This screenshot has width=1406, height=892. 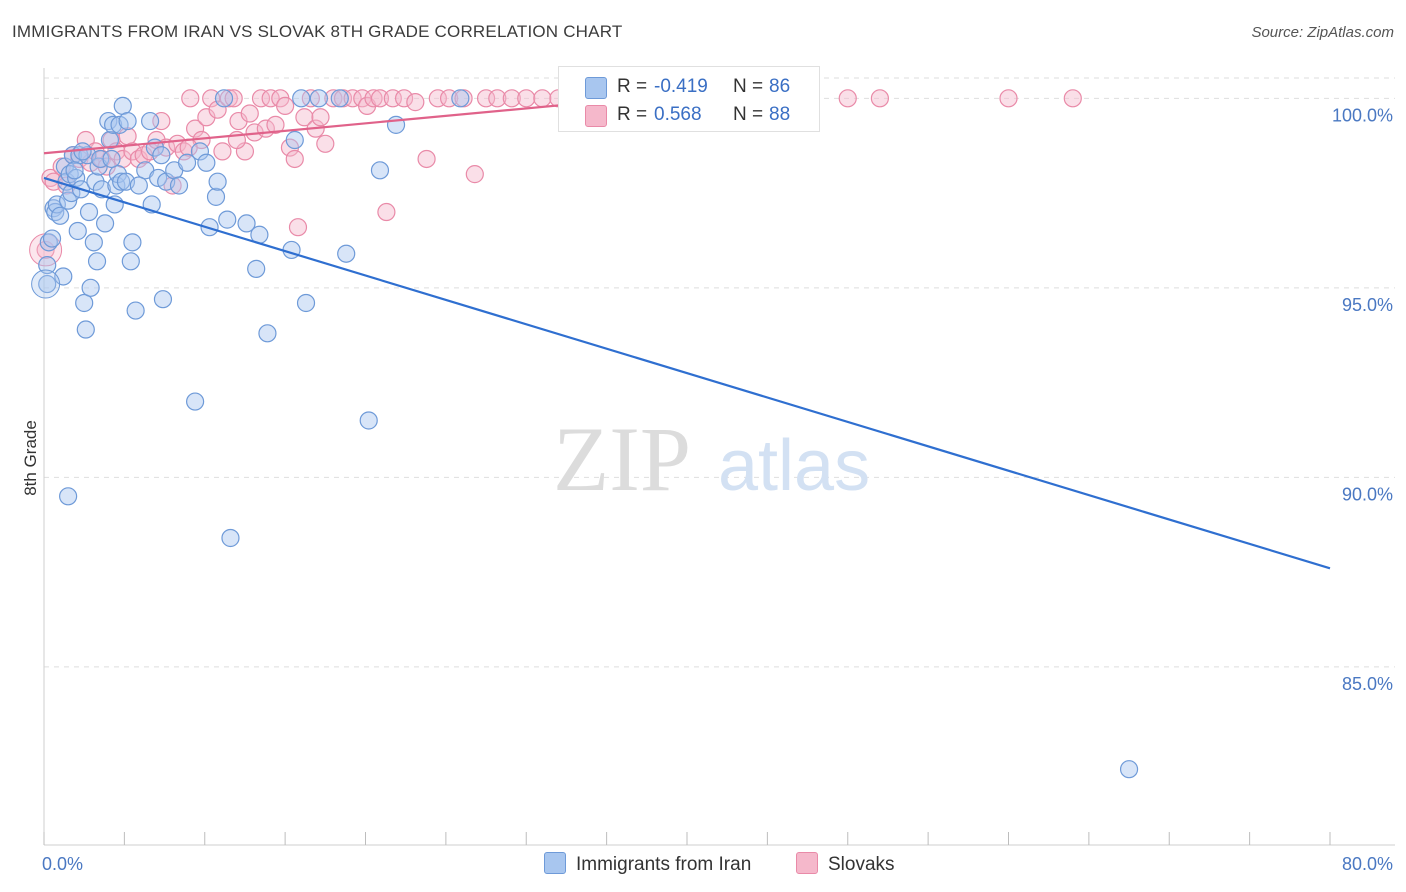 I want to click on iran-n-value: 86, so click(x=780, y=86).